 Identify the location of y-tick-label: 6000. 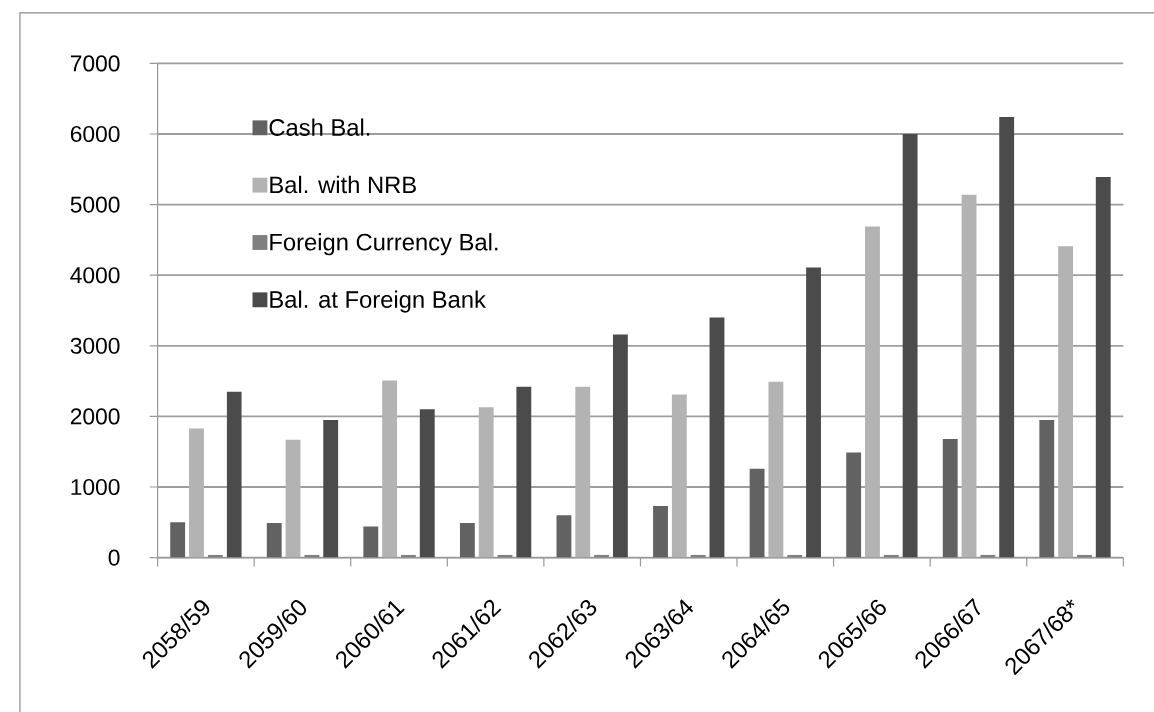
(95, 133).